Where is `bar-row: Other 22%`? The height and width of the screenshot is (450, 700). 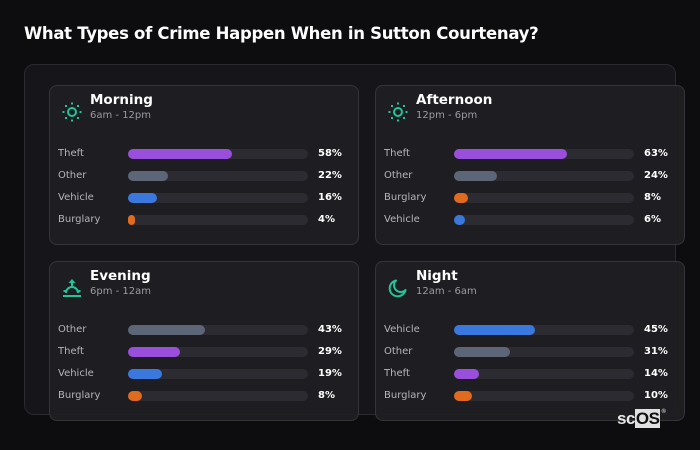 bar-row: Other 22% is located at coordinates (205, 180).